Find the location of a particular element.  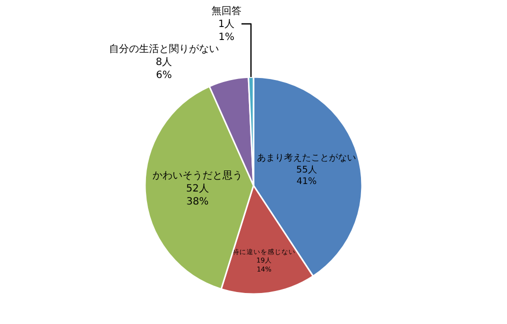

data-label: 8人 6% is located at coordinates (164, 68).